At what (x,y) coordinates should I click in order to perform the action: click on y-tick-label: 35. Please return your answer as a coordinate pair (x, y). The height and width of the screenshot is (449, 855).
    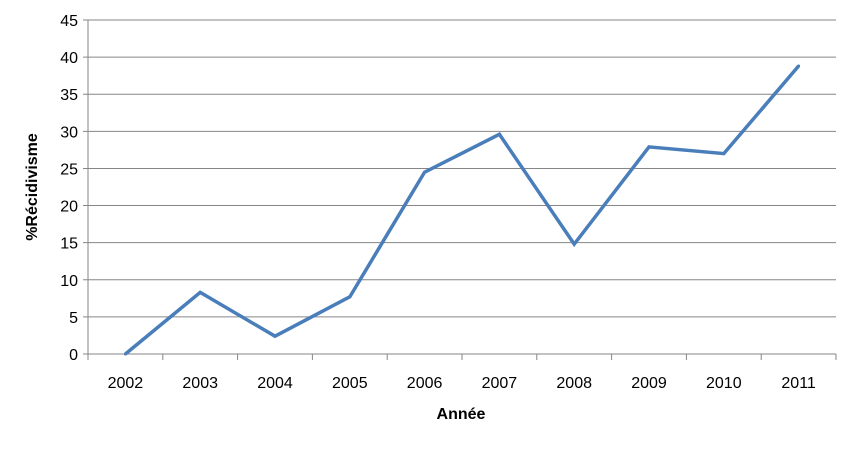
    Looking at the image, I should click on (69, 95).